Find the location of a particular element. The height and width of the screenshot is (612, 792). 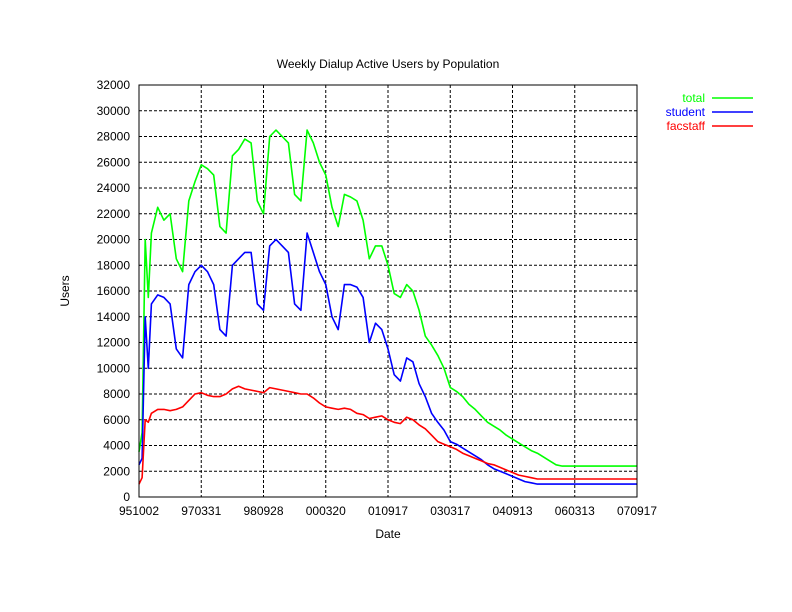

y-tick-label: 28000 is located at coordinates (114, 137).